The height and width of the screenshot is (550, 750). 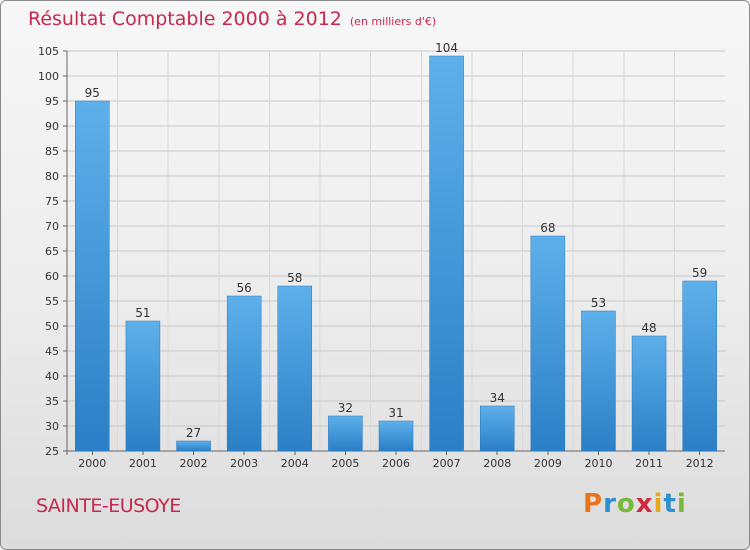 I want to click on logo-letter: P, so click(x=593, y=504).